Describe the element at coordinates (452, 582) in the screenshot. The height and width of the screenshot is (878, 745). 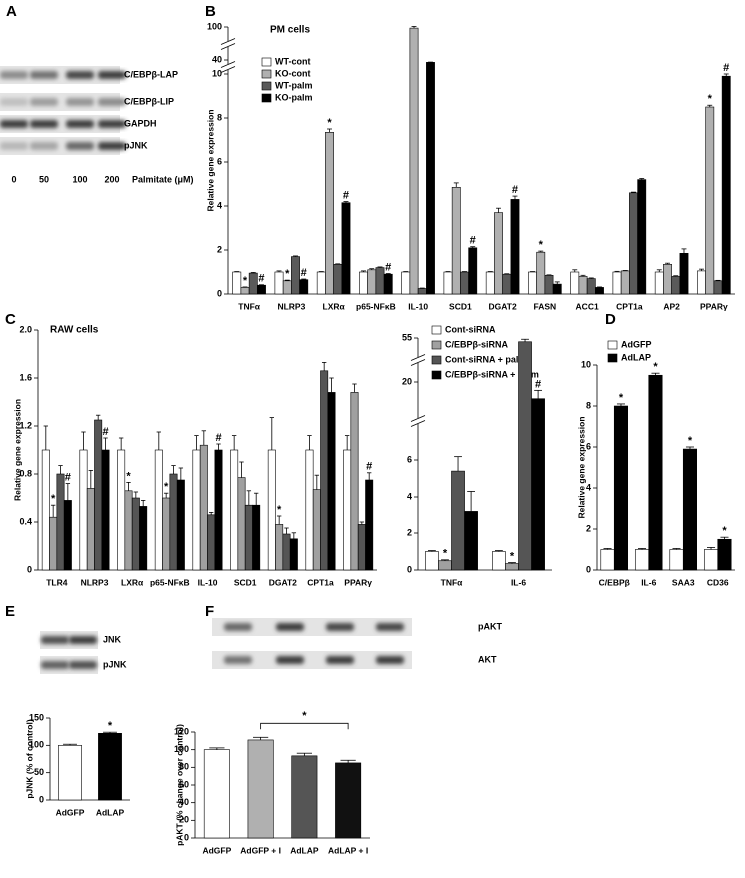
I see `x-tick-label: TNFα` at that location.